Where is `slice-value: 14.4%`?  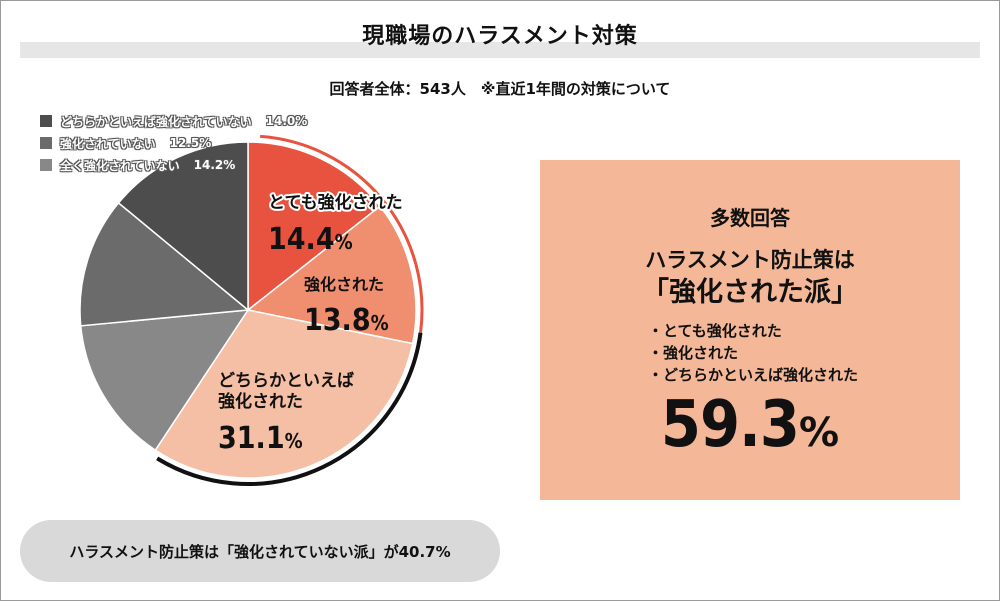 slice-value: 14.4% is located at coordinates (310, 239).